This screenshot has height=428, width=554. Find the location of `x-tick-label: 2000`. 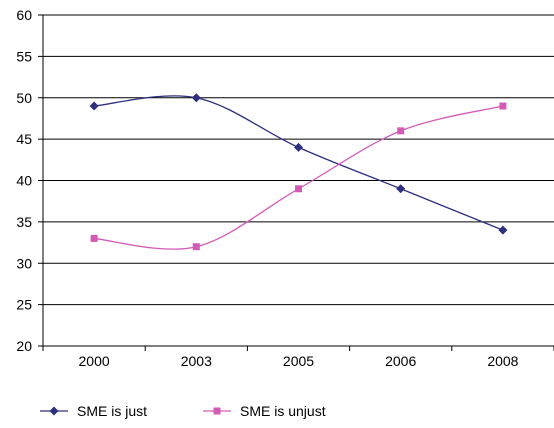

x-tick-label: 2000 is located at coordinates (94, 361).